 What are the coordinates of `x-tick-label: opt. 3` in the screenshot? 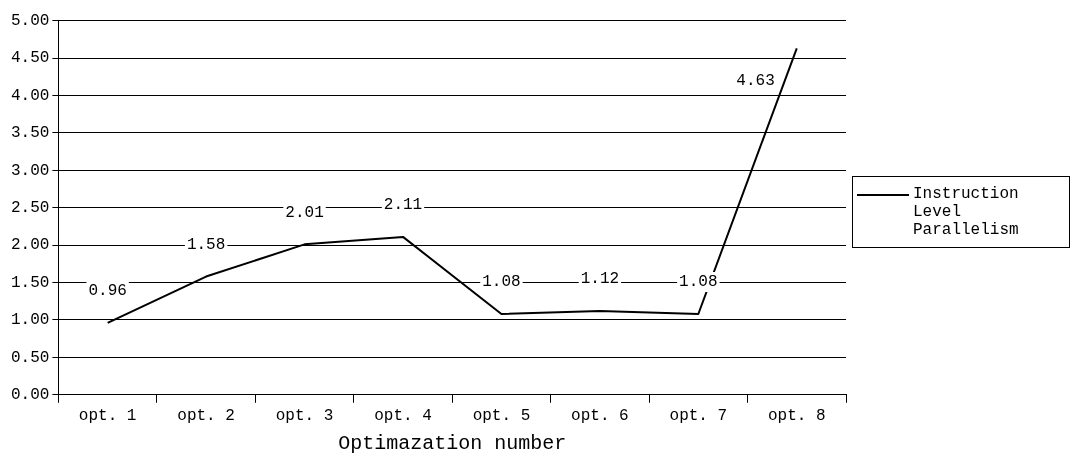 It's located at (304, 415).